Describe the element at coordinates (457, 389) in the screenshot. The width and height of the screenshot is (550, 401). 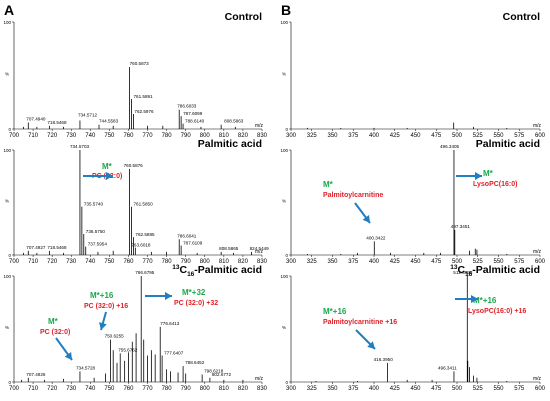
I see `x-tick-label: 500` at that location.